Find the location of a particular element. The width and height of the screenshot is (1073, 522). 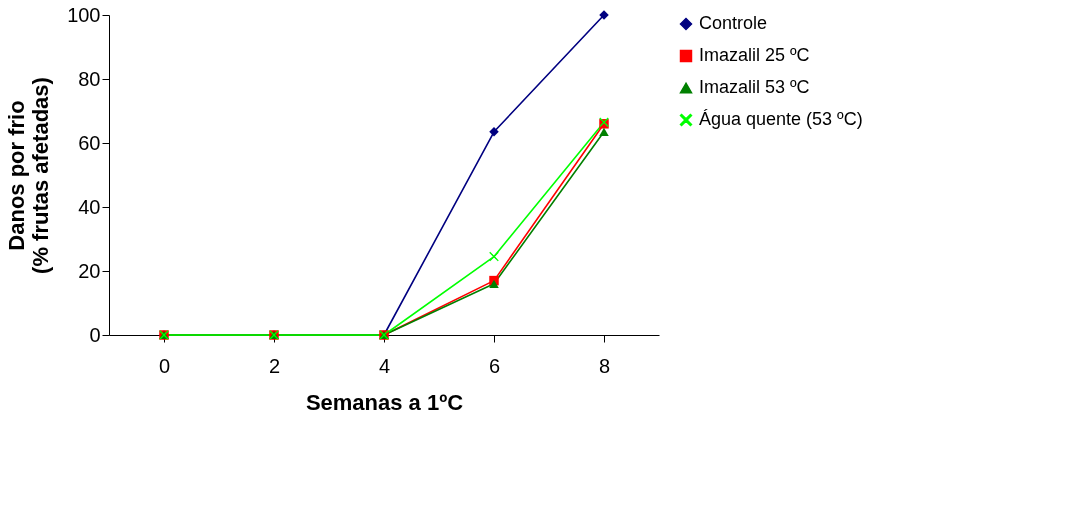

y-tick-label: 80 is located at coordinates (89, 78).